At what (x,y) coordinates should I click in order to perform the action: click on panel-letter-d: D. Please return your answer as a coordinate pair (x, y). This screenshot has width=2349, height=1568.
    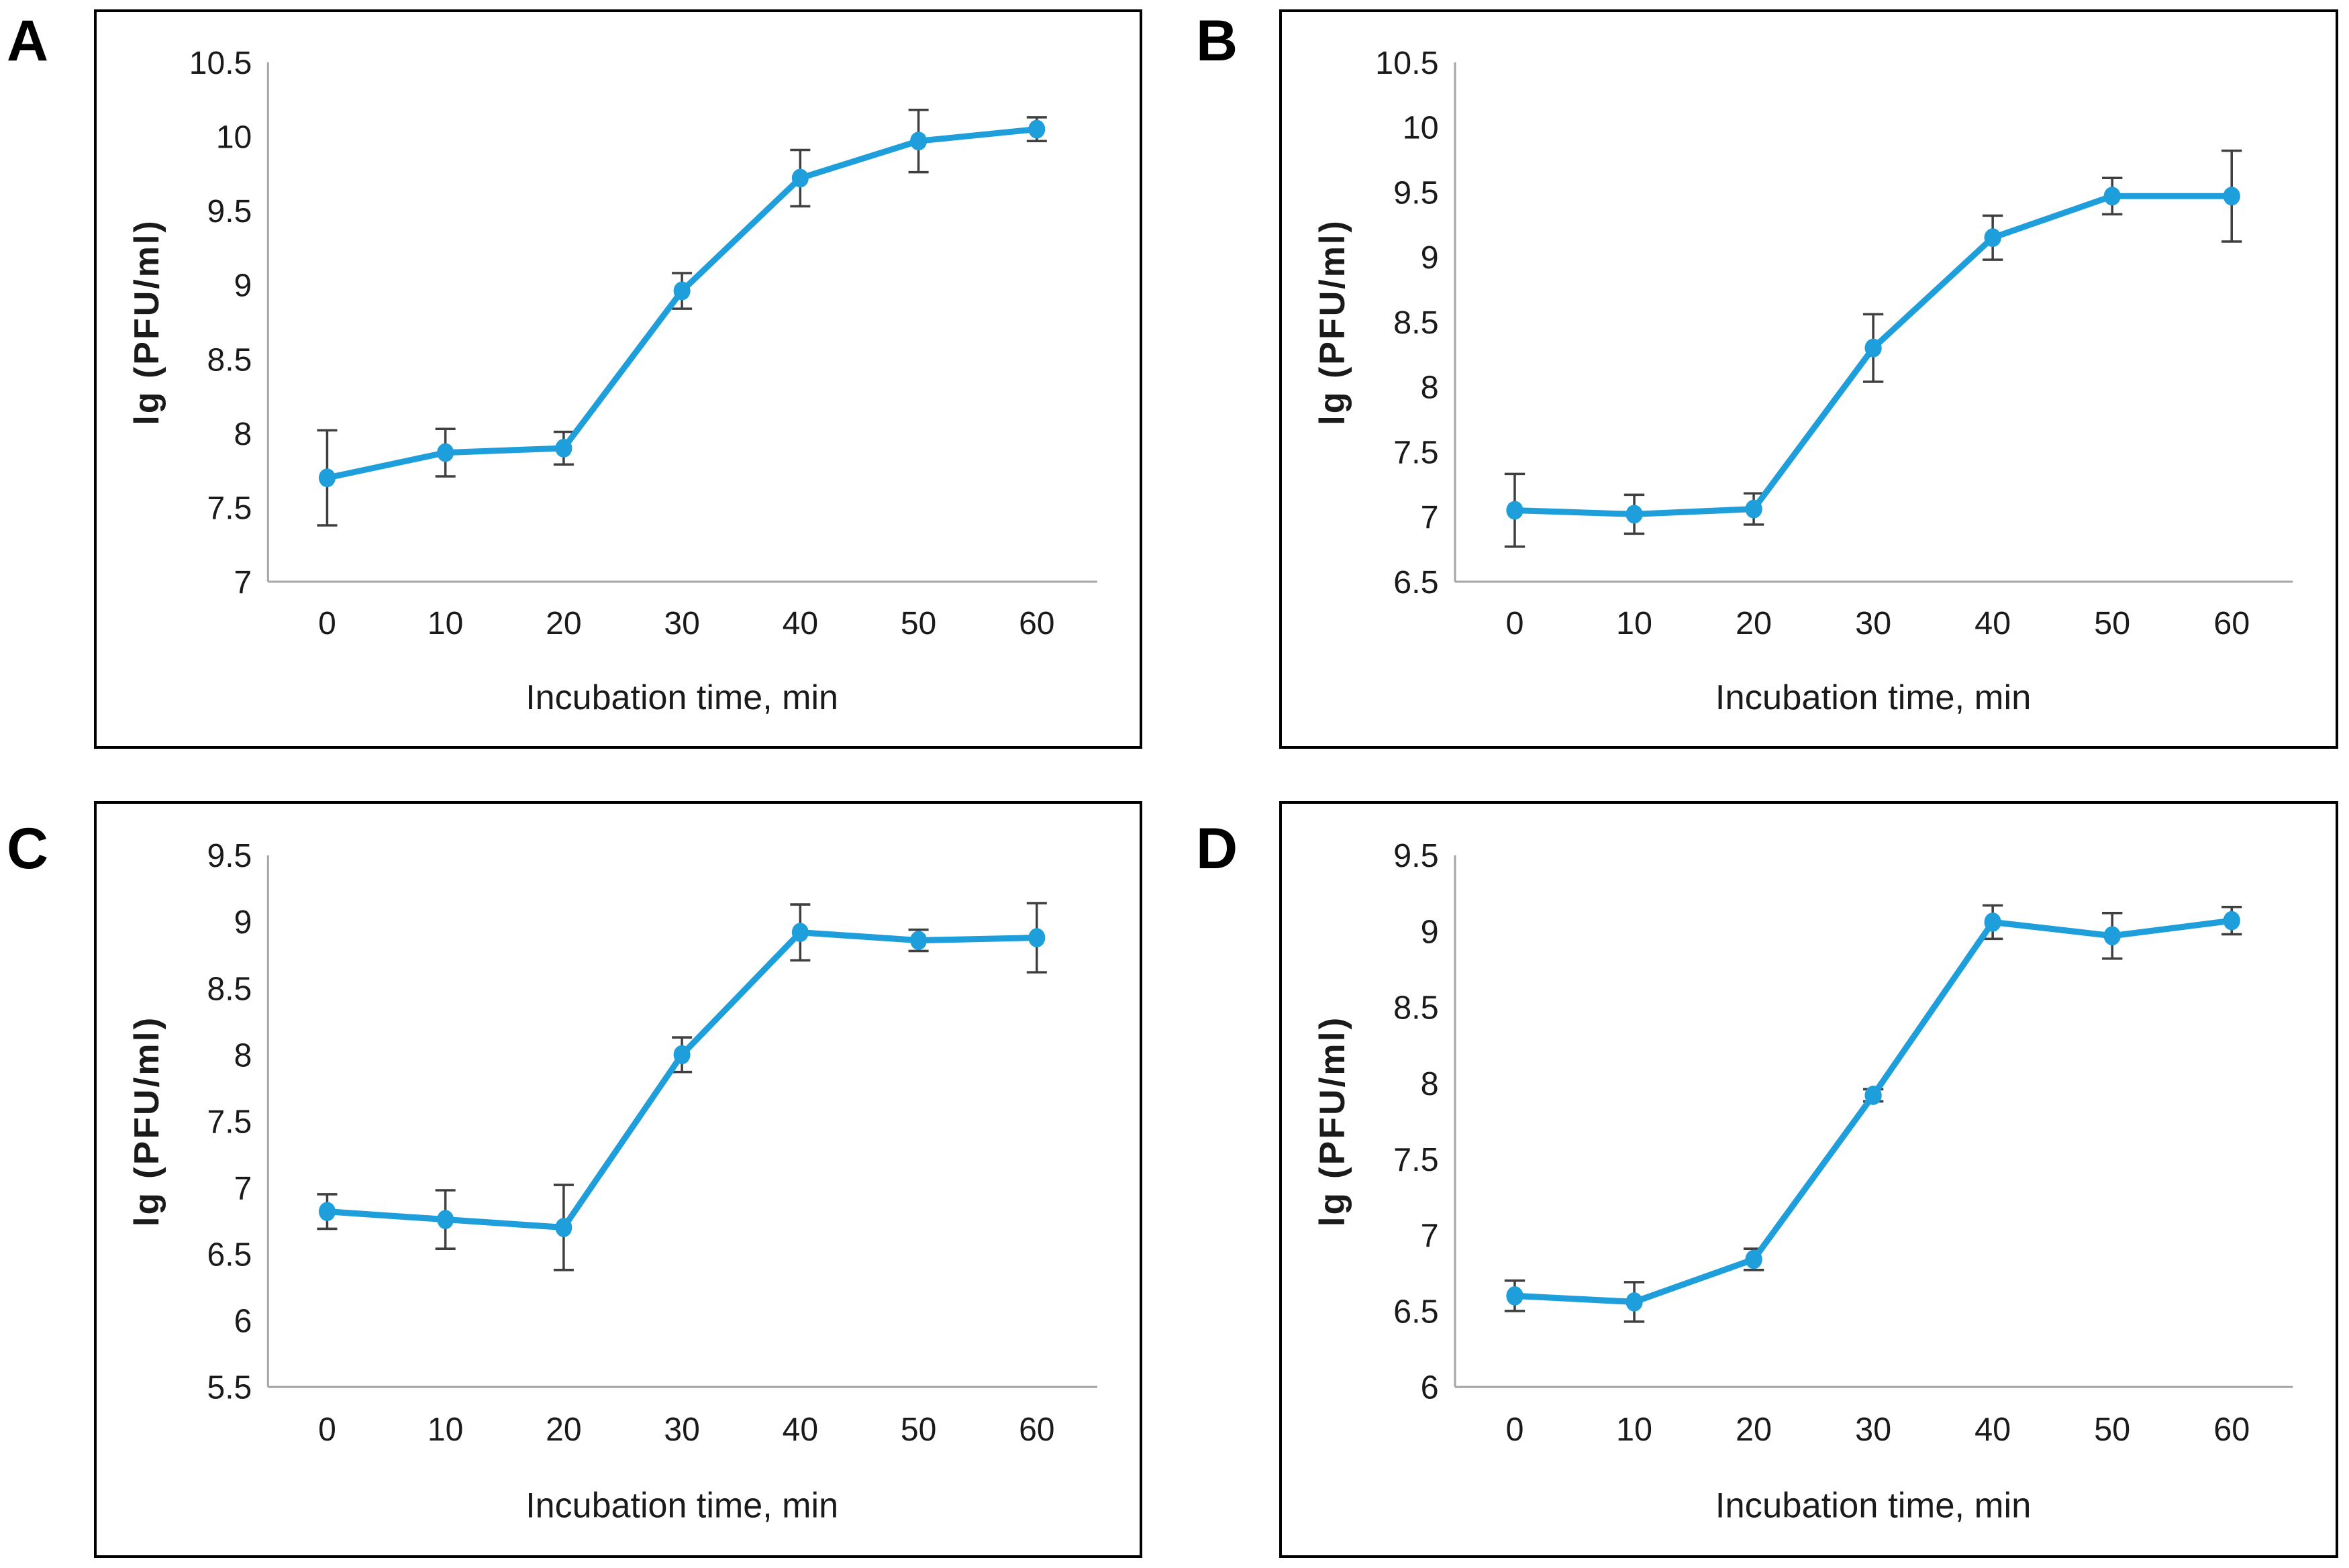
    Looking at the image, I should click on (1217, 849).